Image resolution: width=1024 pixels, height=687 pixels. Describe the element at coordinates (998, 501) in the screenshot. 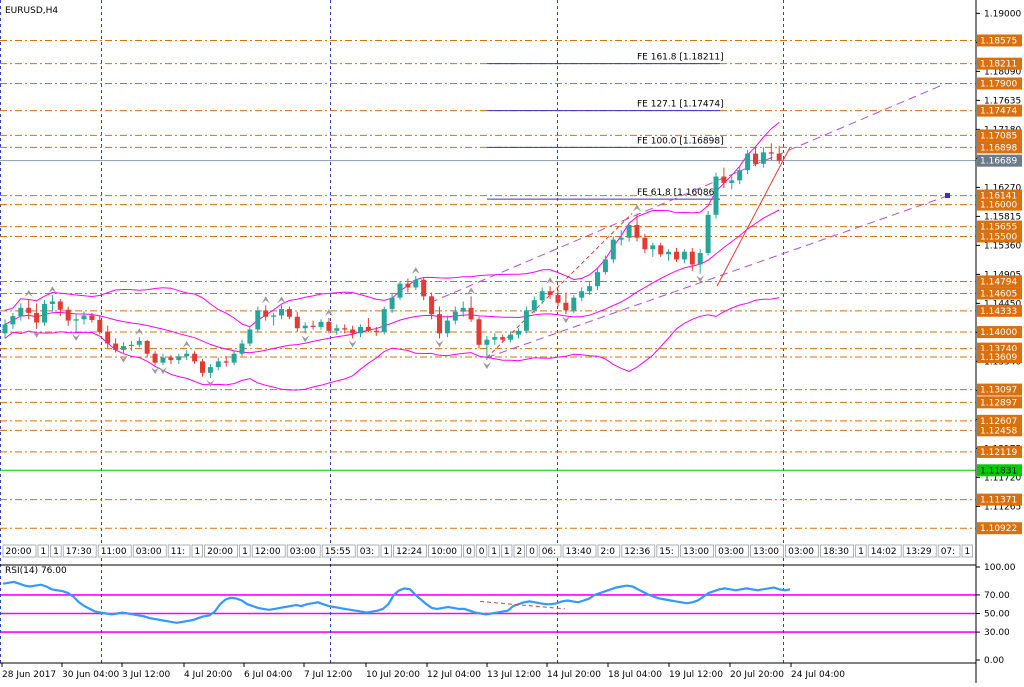

I see `level-price-label: 1.11371` at that location.